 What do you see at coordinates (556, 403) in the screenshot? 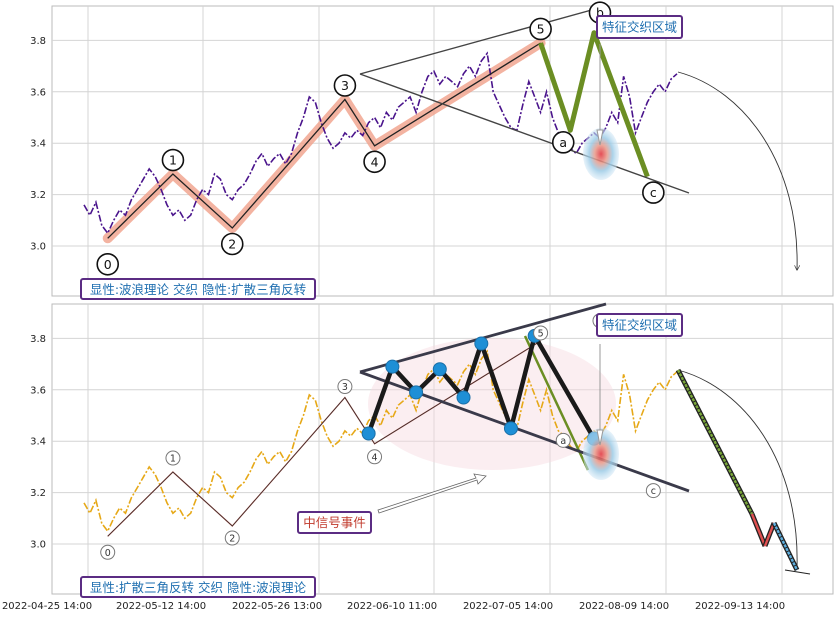
I see `bottom-correction-line` at bounding box center [556, 403].